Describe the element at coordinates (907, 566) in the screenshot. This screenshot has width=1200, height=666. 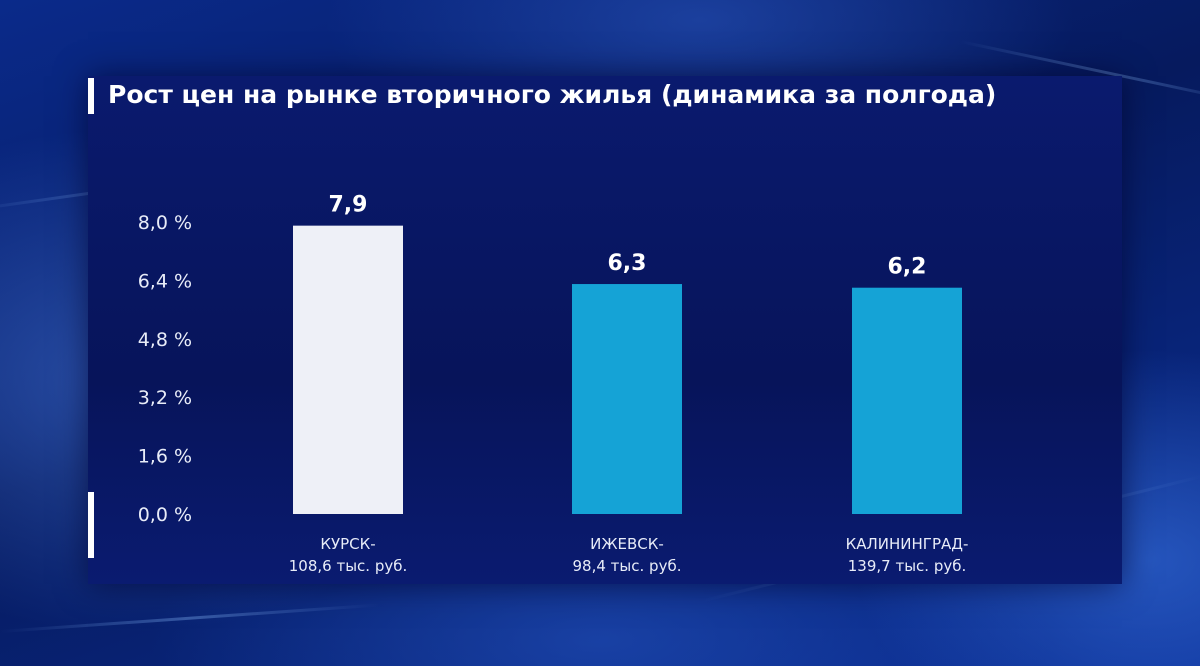
I see `category-label: 139,7 тыс. руб.` at that location.